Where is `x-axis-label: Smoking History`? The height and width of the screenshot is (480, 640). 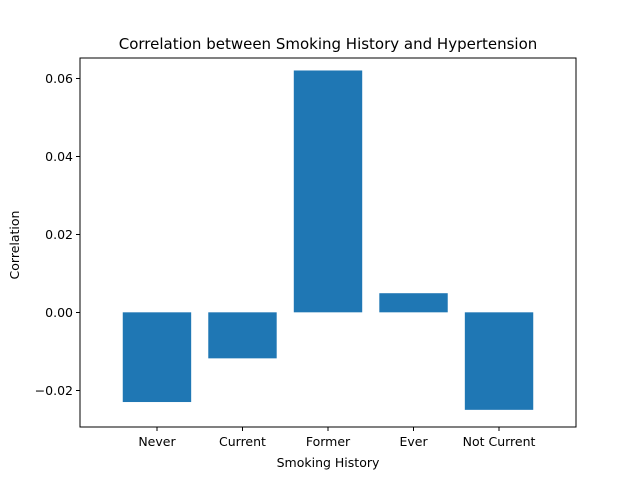 x-axis-label: Smoking History is located at coordinates (328, 462).